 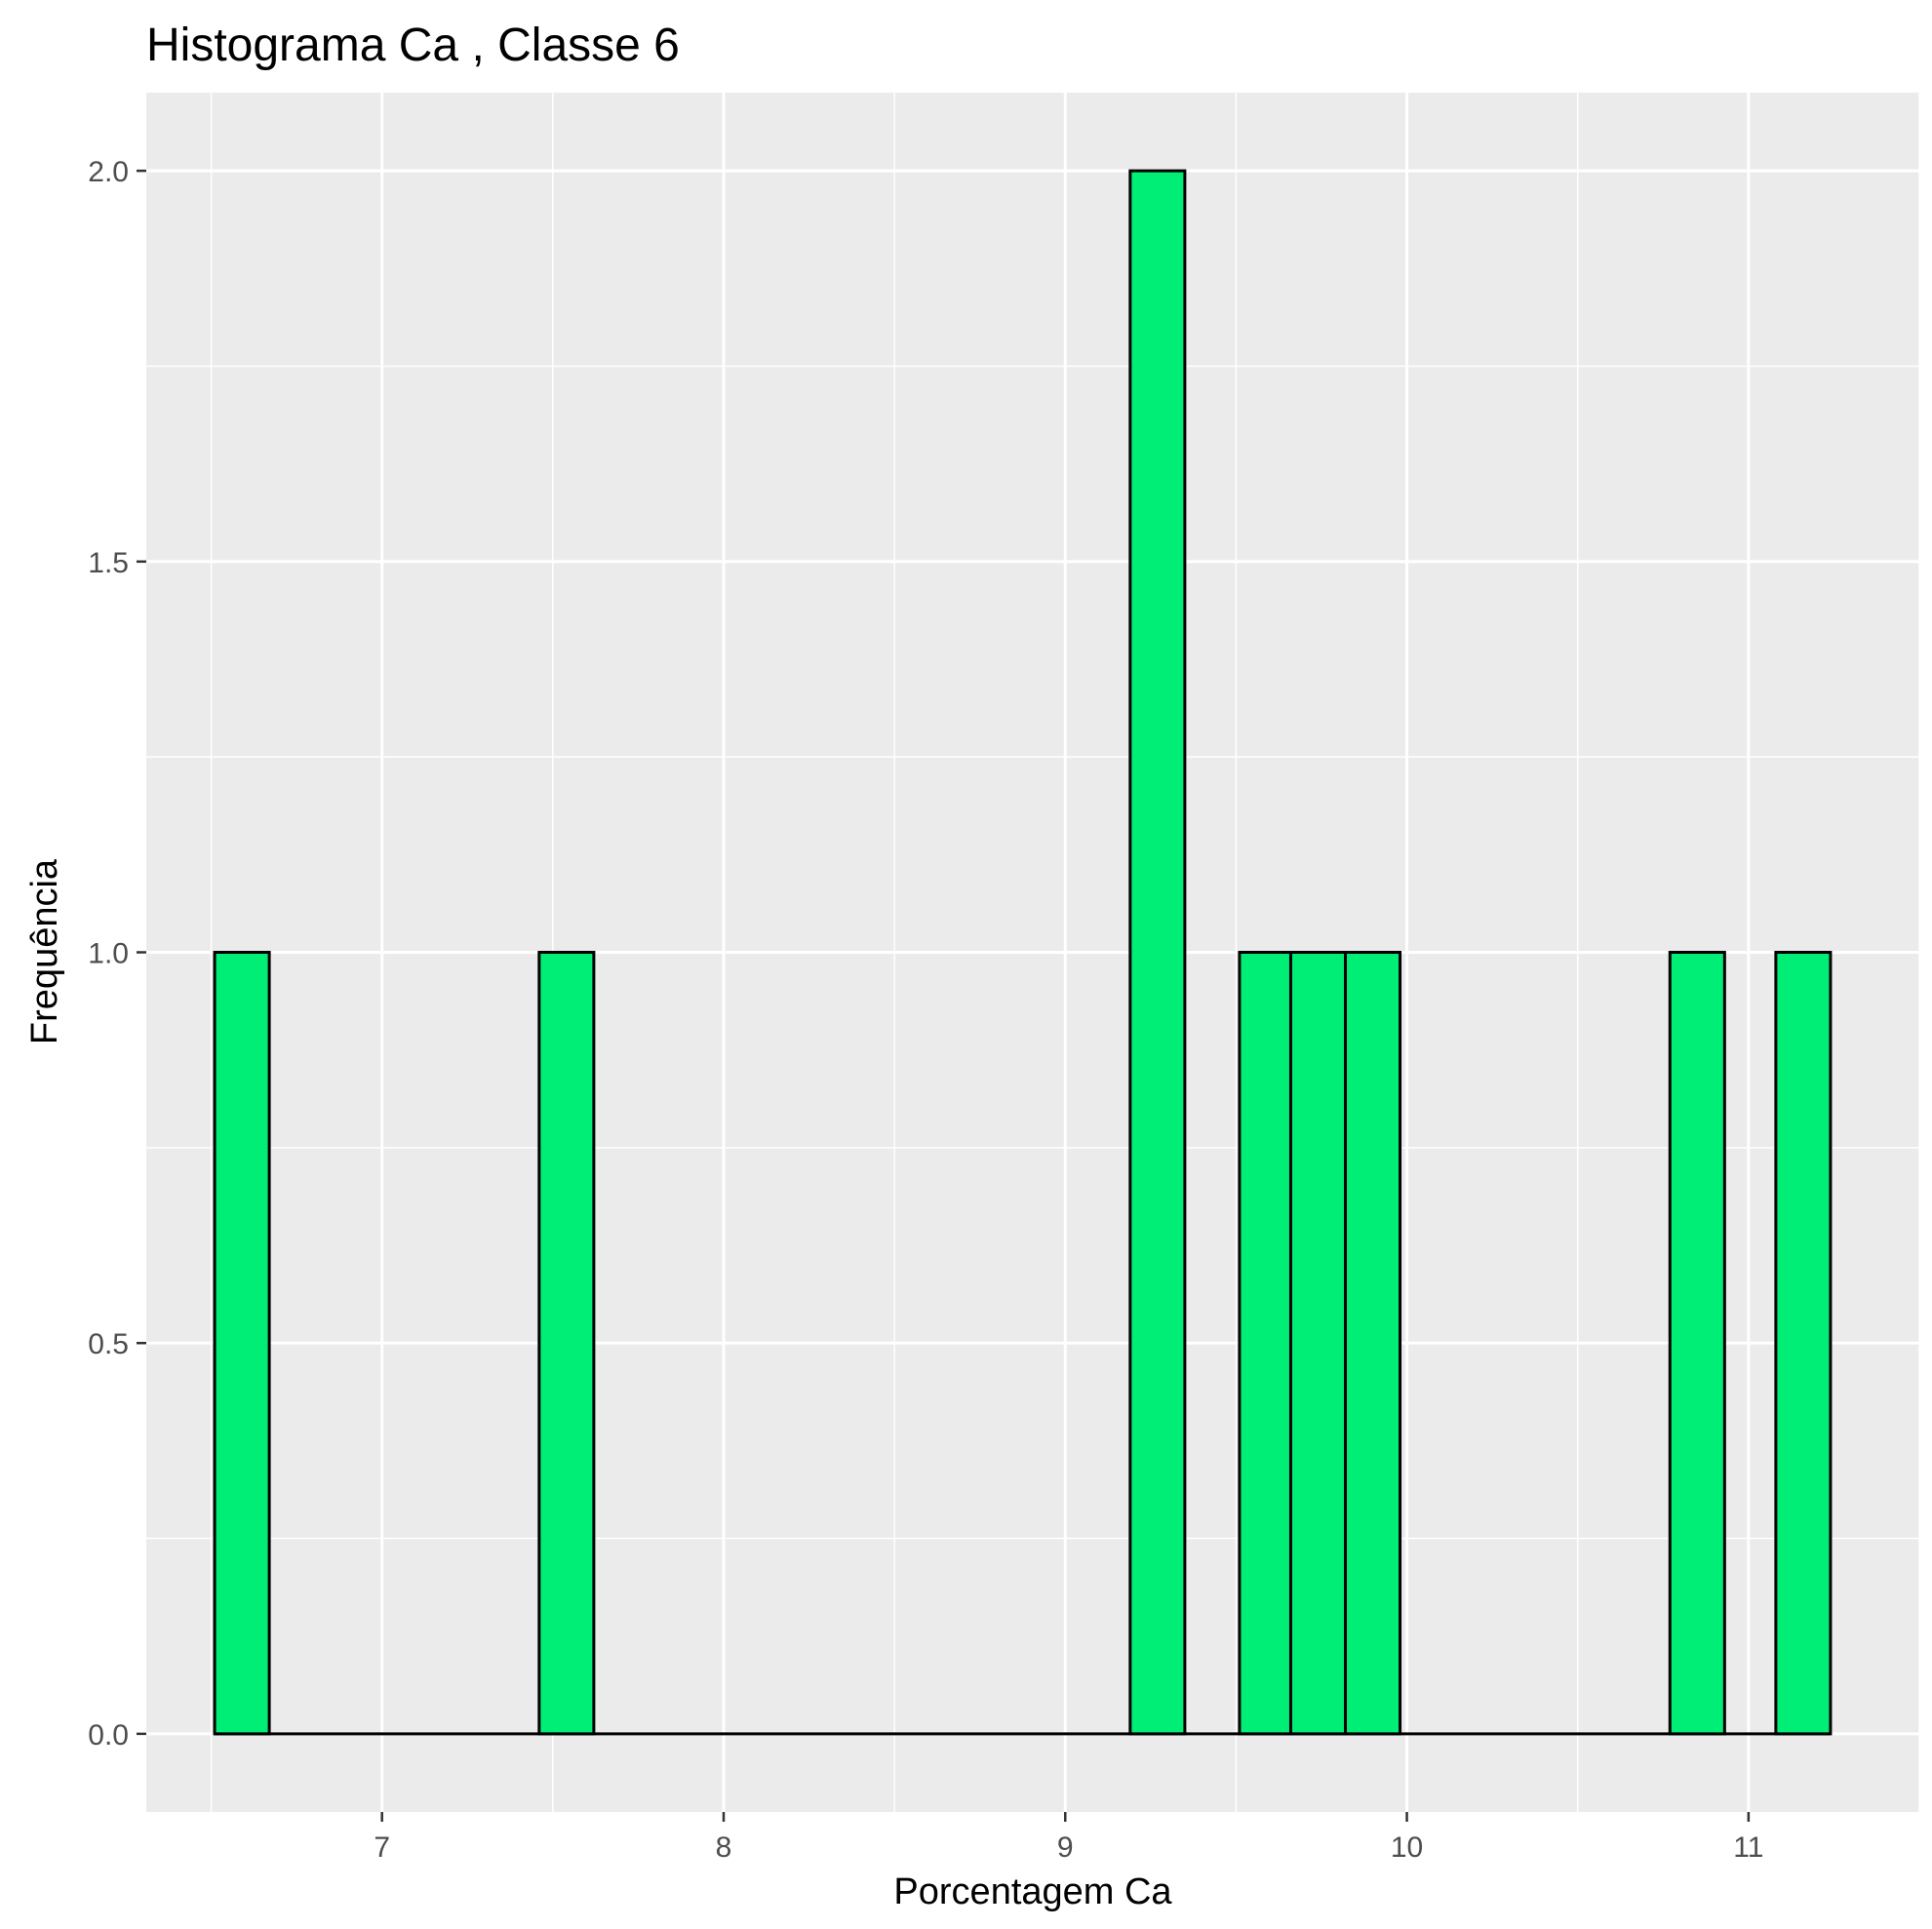 What do you see at coordinates (1748, 1847) in the screenshot?
I see `x-tick-label-4: 11` at bounding box center [1748, 1847].